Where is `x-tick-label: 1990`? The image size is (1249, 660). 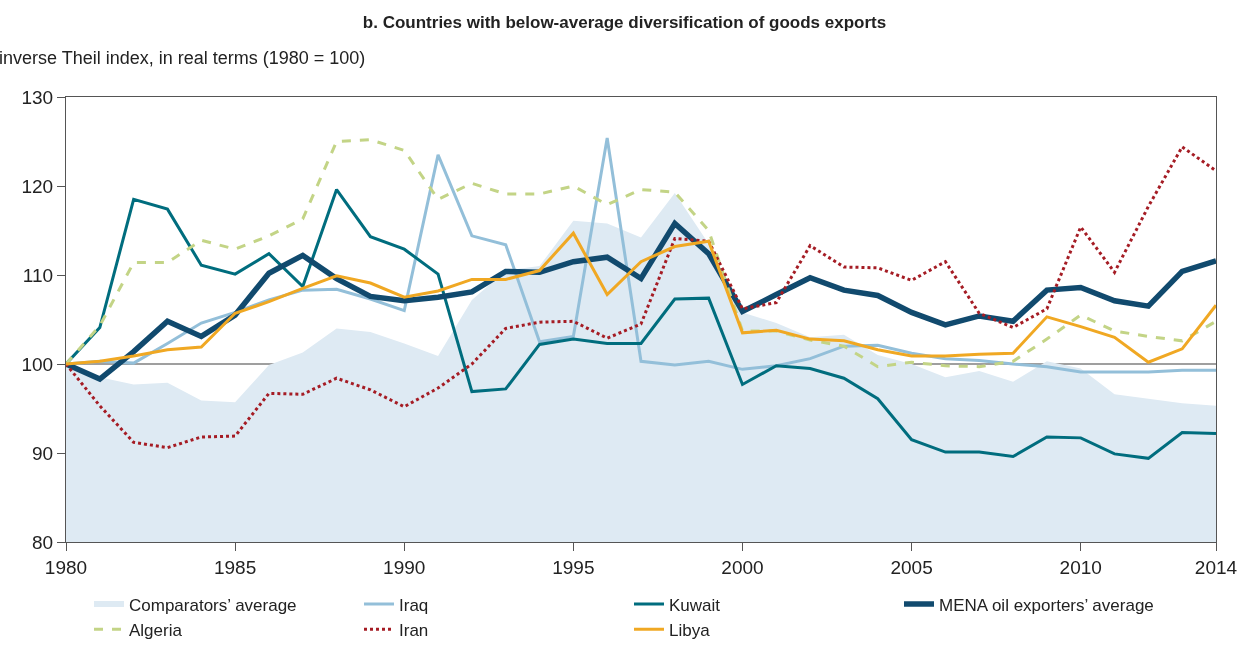 x-tick-label: 1990 is located at coordinates (404, 567).